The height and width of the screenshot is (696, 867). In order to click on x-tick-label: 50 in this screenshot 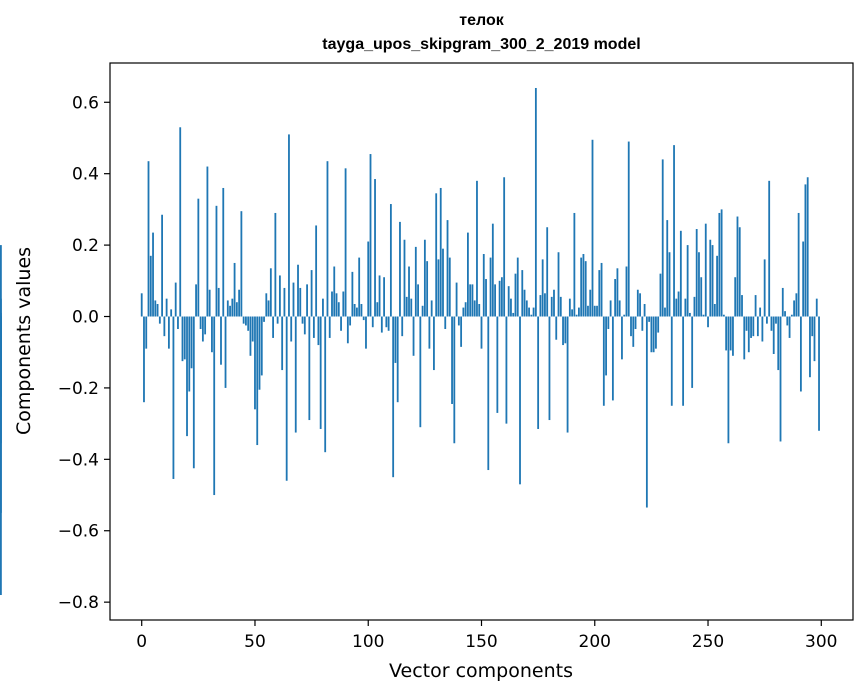, I will do `click(255, 642)`.